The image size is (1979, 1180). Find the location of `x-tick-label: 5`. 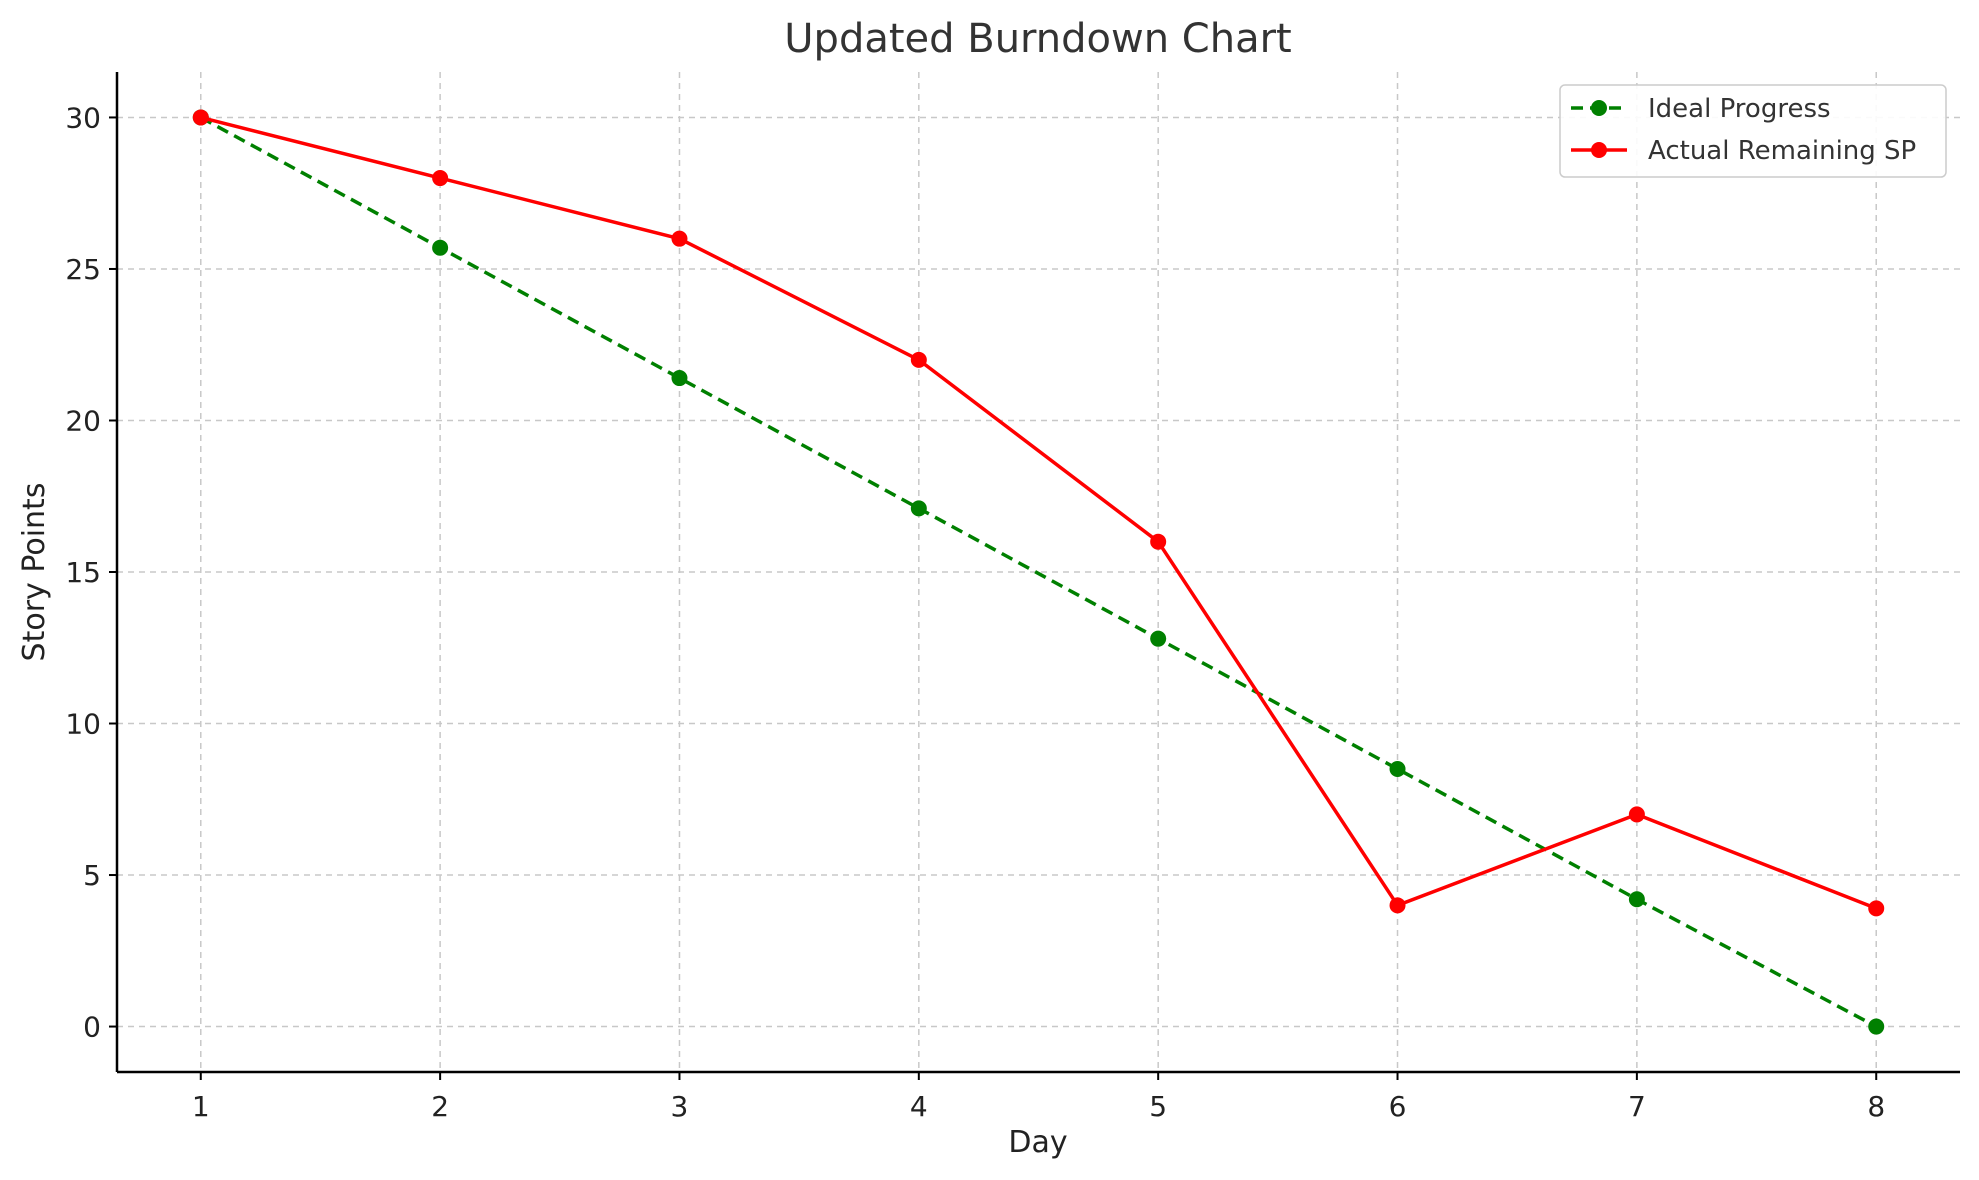

x-tick-label: 5 is located at coordinates (1158, 1106).